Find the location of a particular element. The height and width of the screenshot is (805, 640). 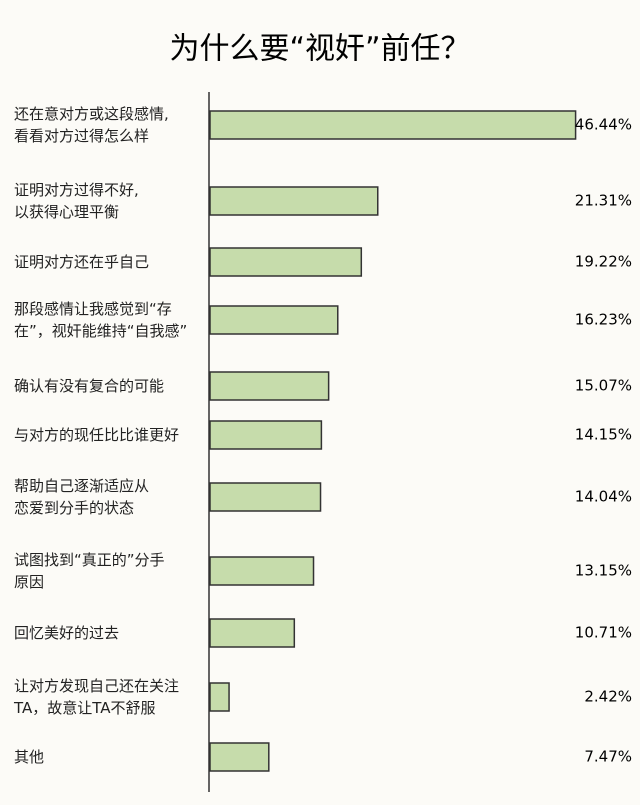

value-label: 7.47% is located at coordinates (608, 757).